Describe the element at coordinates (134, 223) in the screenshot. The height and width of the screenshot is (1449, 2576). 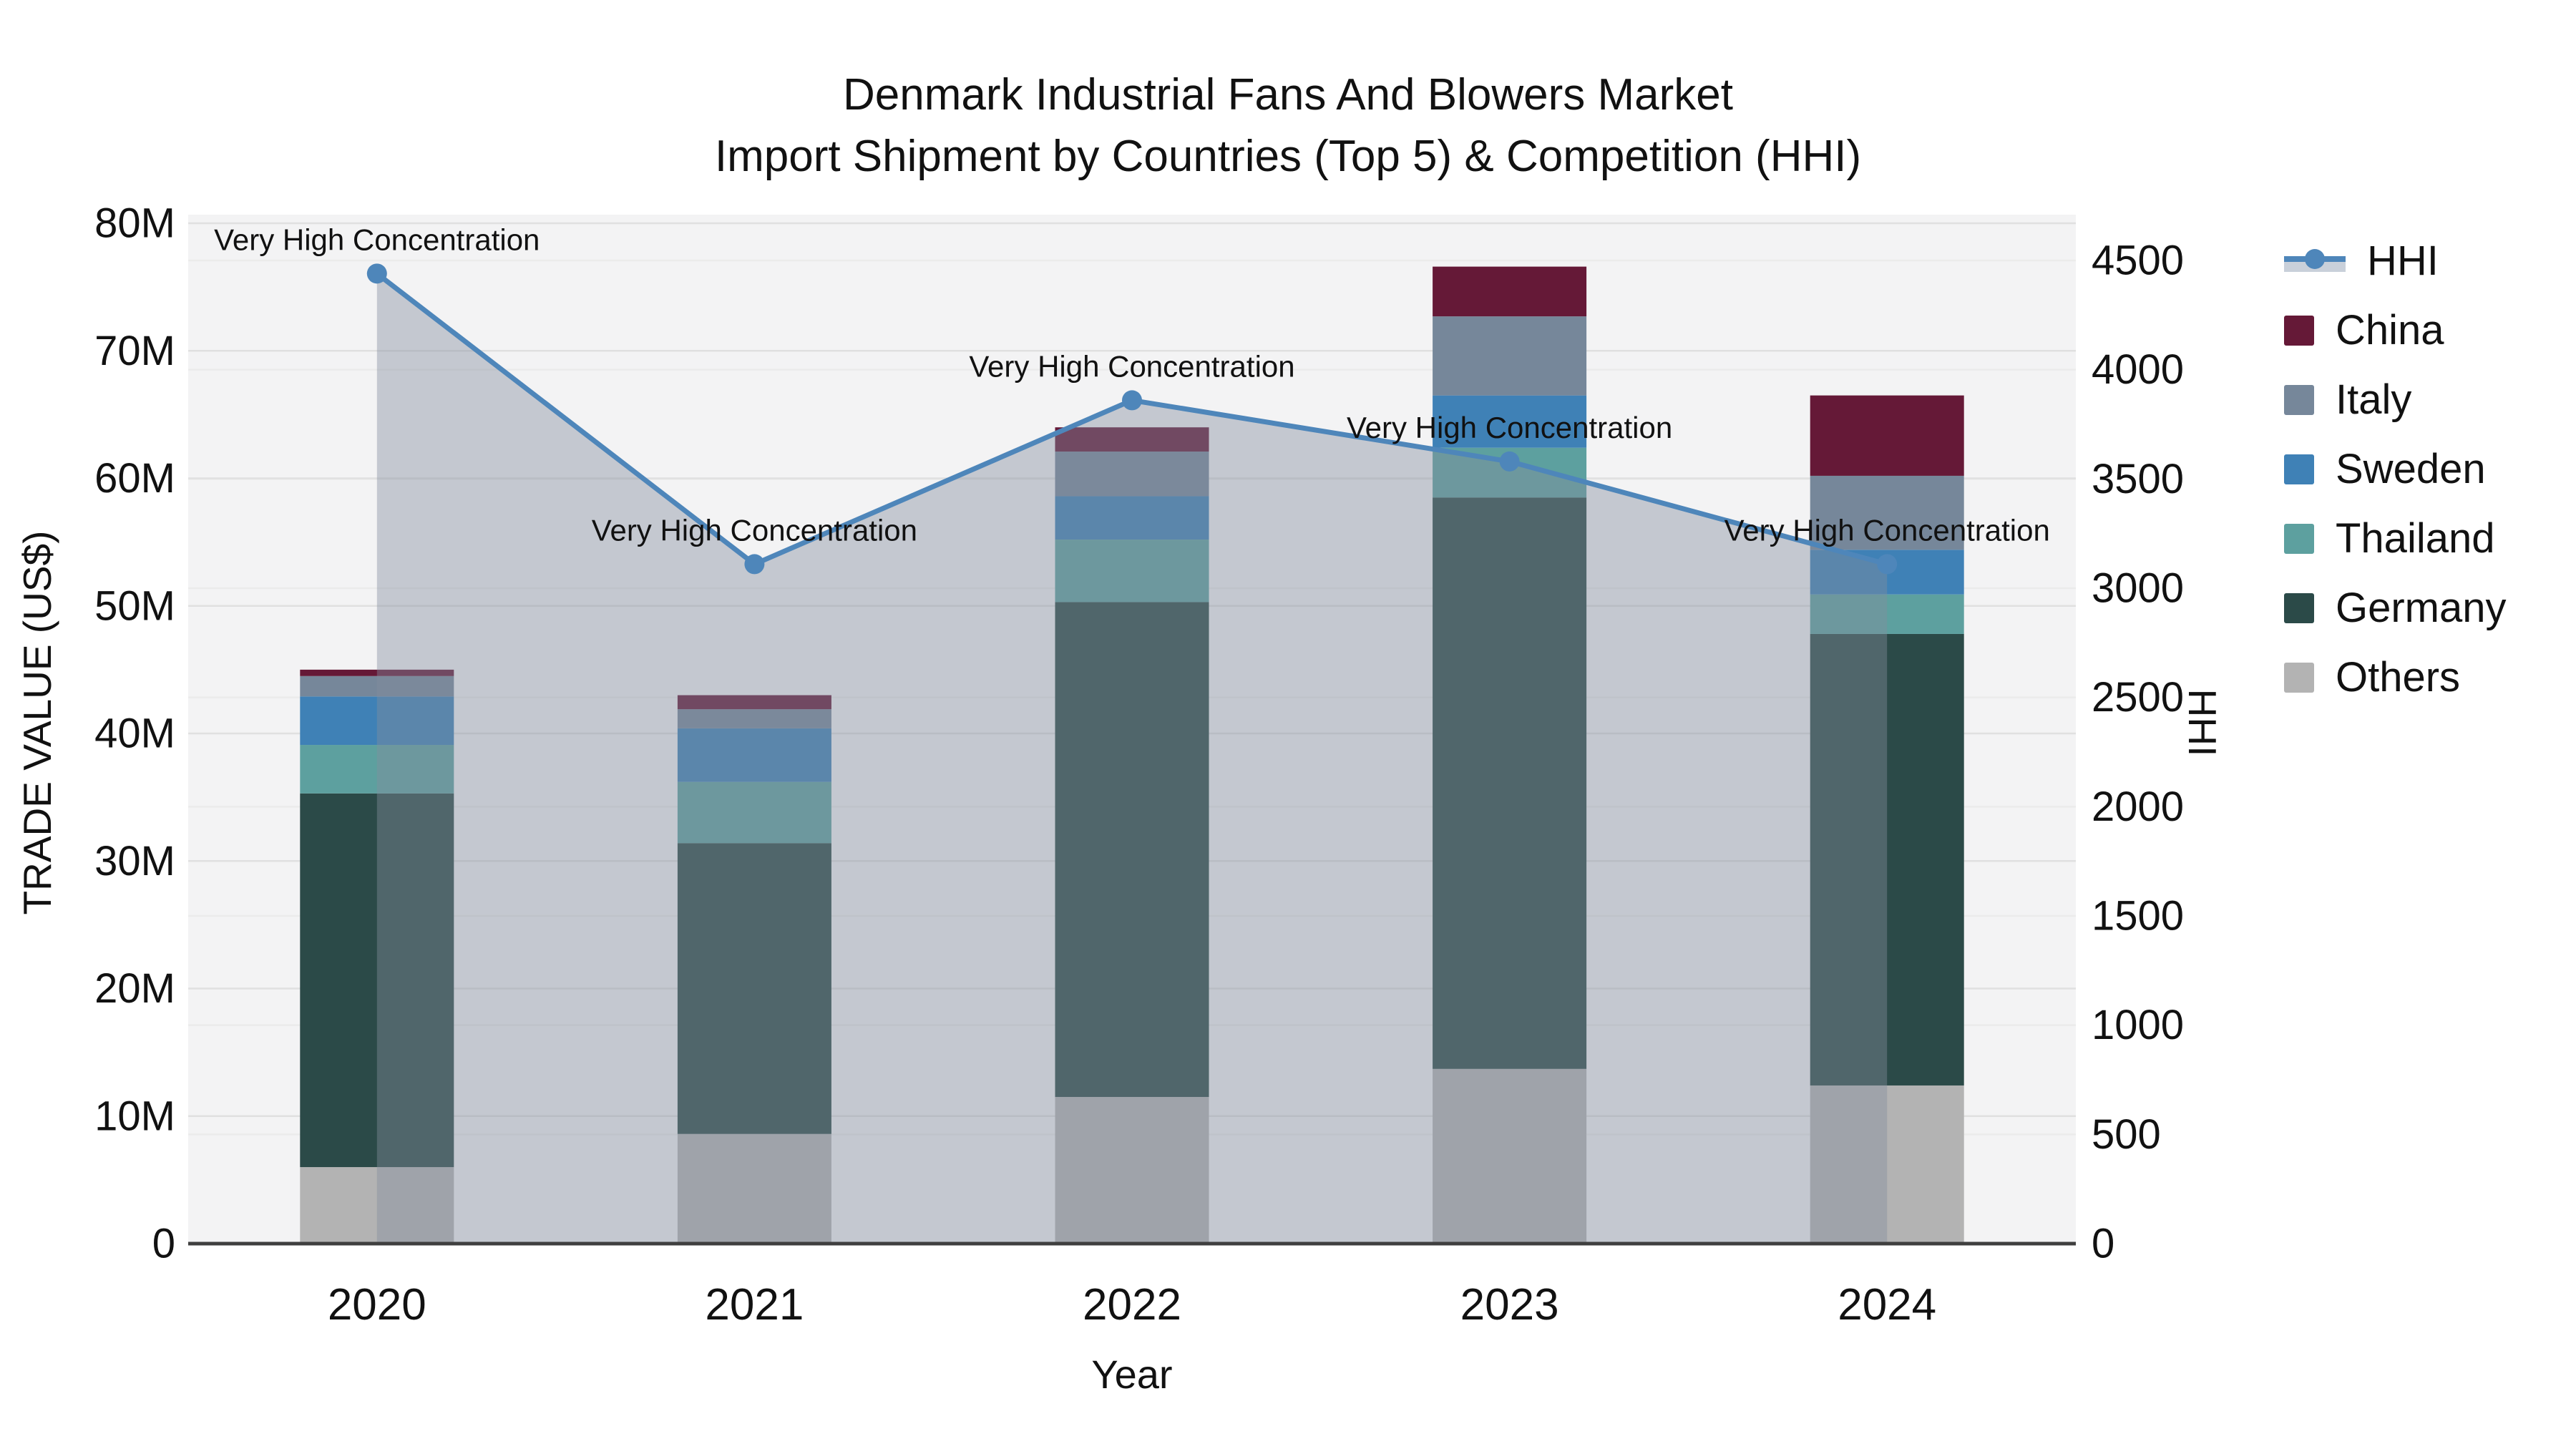
I see `left-axis-tick-80M: 80M` at that location.